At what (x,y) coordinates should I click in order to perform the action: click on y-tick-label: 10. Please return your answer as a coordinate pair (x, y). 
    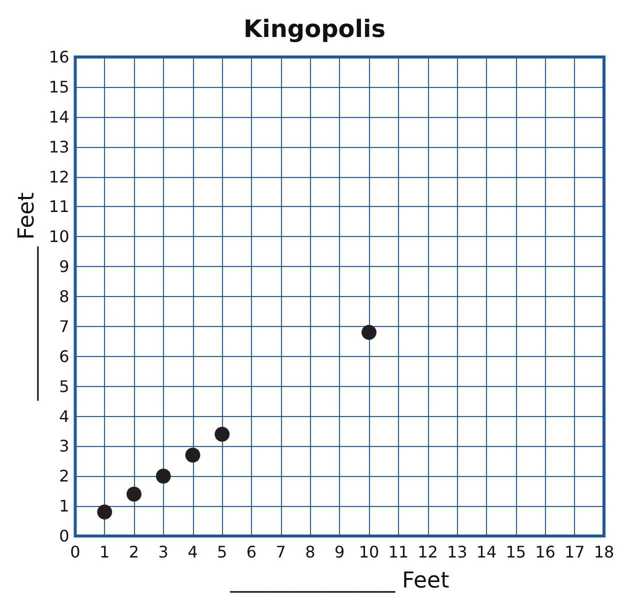
    Looking at the image, I should click on (59, 236).